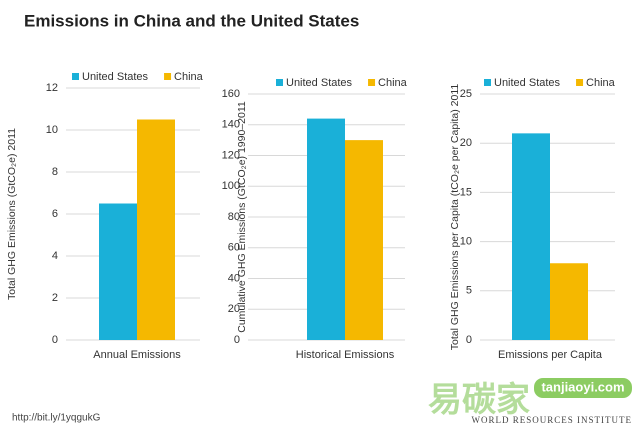 The width and height of the screenshot is (643, 432). What do you see at coordinates (55, 256) in the screenshot?
I see `y-tick-label: 4` at bounding box center [55, 256].